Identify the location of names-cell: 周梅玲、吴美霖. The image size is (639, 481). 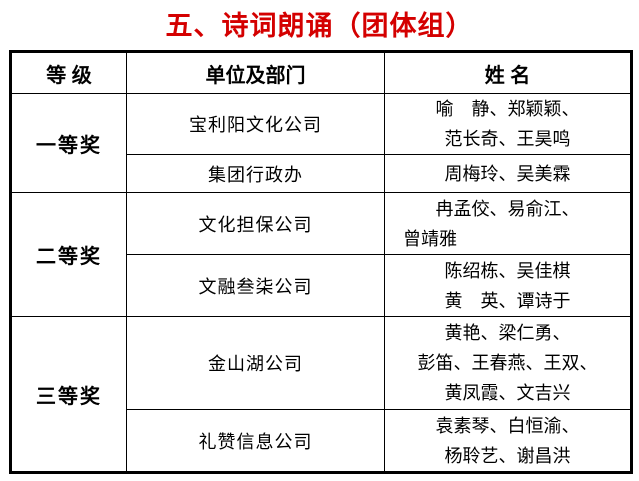
(508, 173).